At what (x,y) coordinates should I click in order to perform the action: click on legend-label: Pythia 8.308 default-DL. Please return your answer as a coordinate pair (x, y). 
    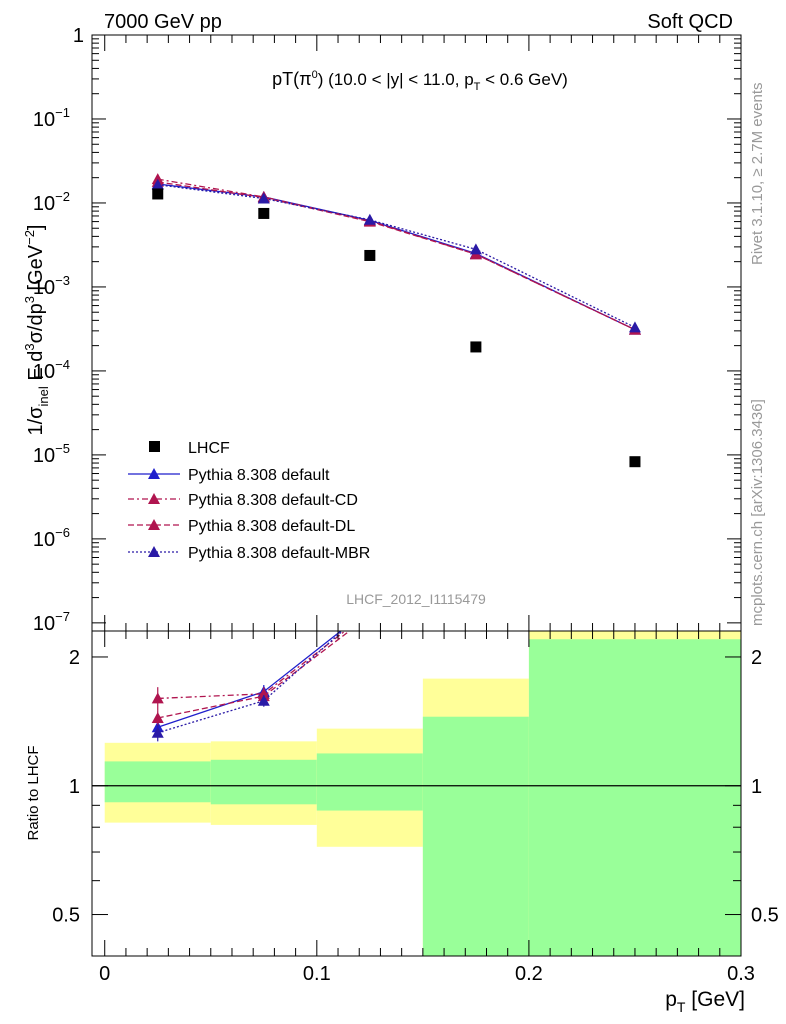
    Looking at the image, I should click on (271, 526).